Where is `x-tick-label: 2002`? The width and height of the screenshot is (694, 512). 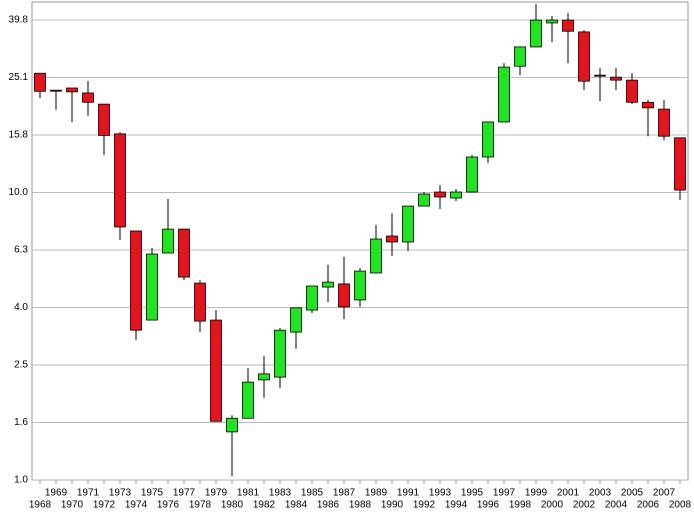 x-tick-label: 2002 is located at coordinates (584, 505).